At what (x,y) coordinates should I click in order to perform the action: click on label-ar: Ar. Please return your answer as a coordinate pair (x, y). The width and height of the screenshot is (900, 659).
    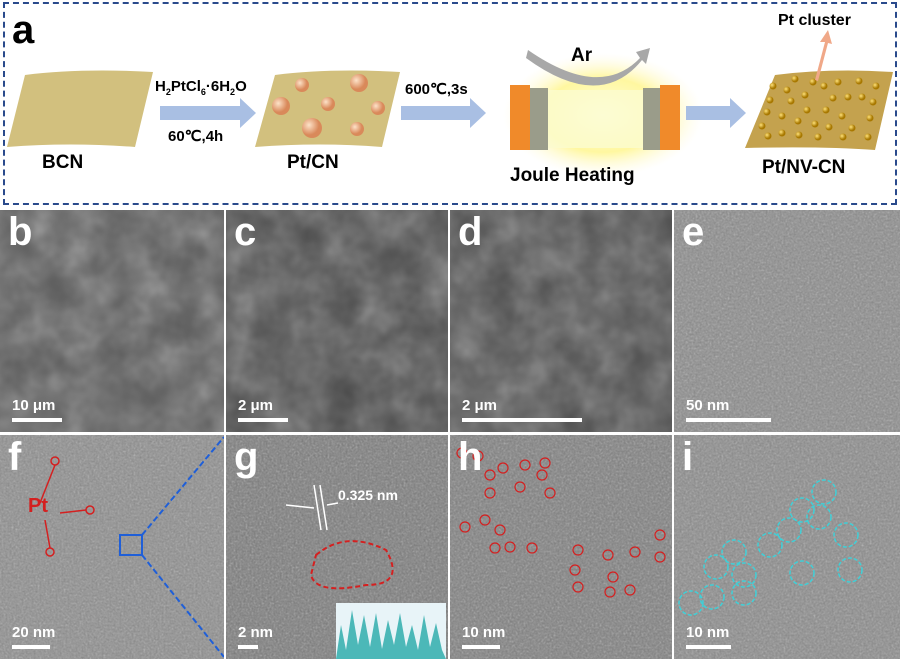
    Looking at the image, I should click on (582, 55).